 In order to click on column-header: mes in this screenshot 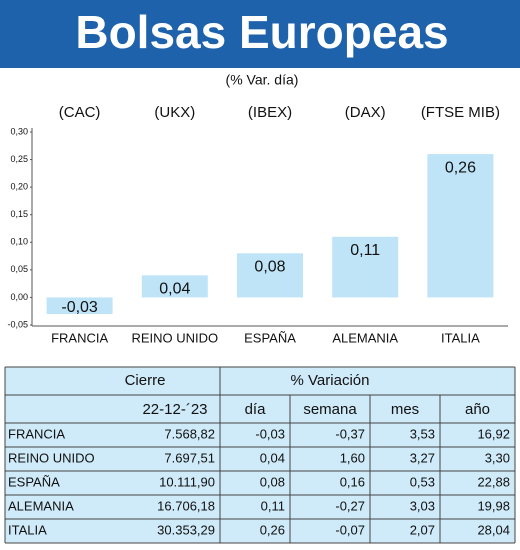, I will do `click(405, 409)`.